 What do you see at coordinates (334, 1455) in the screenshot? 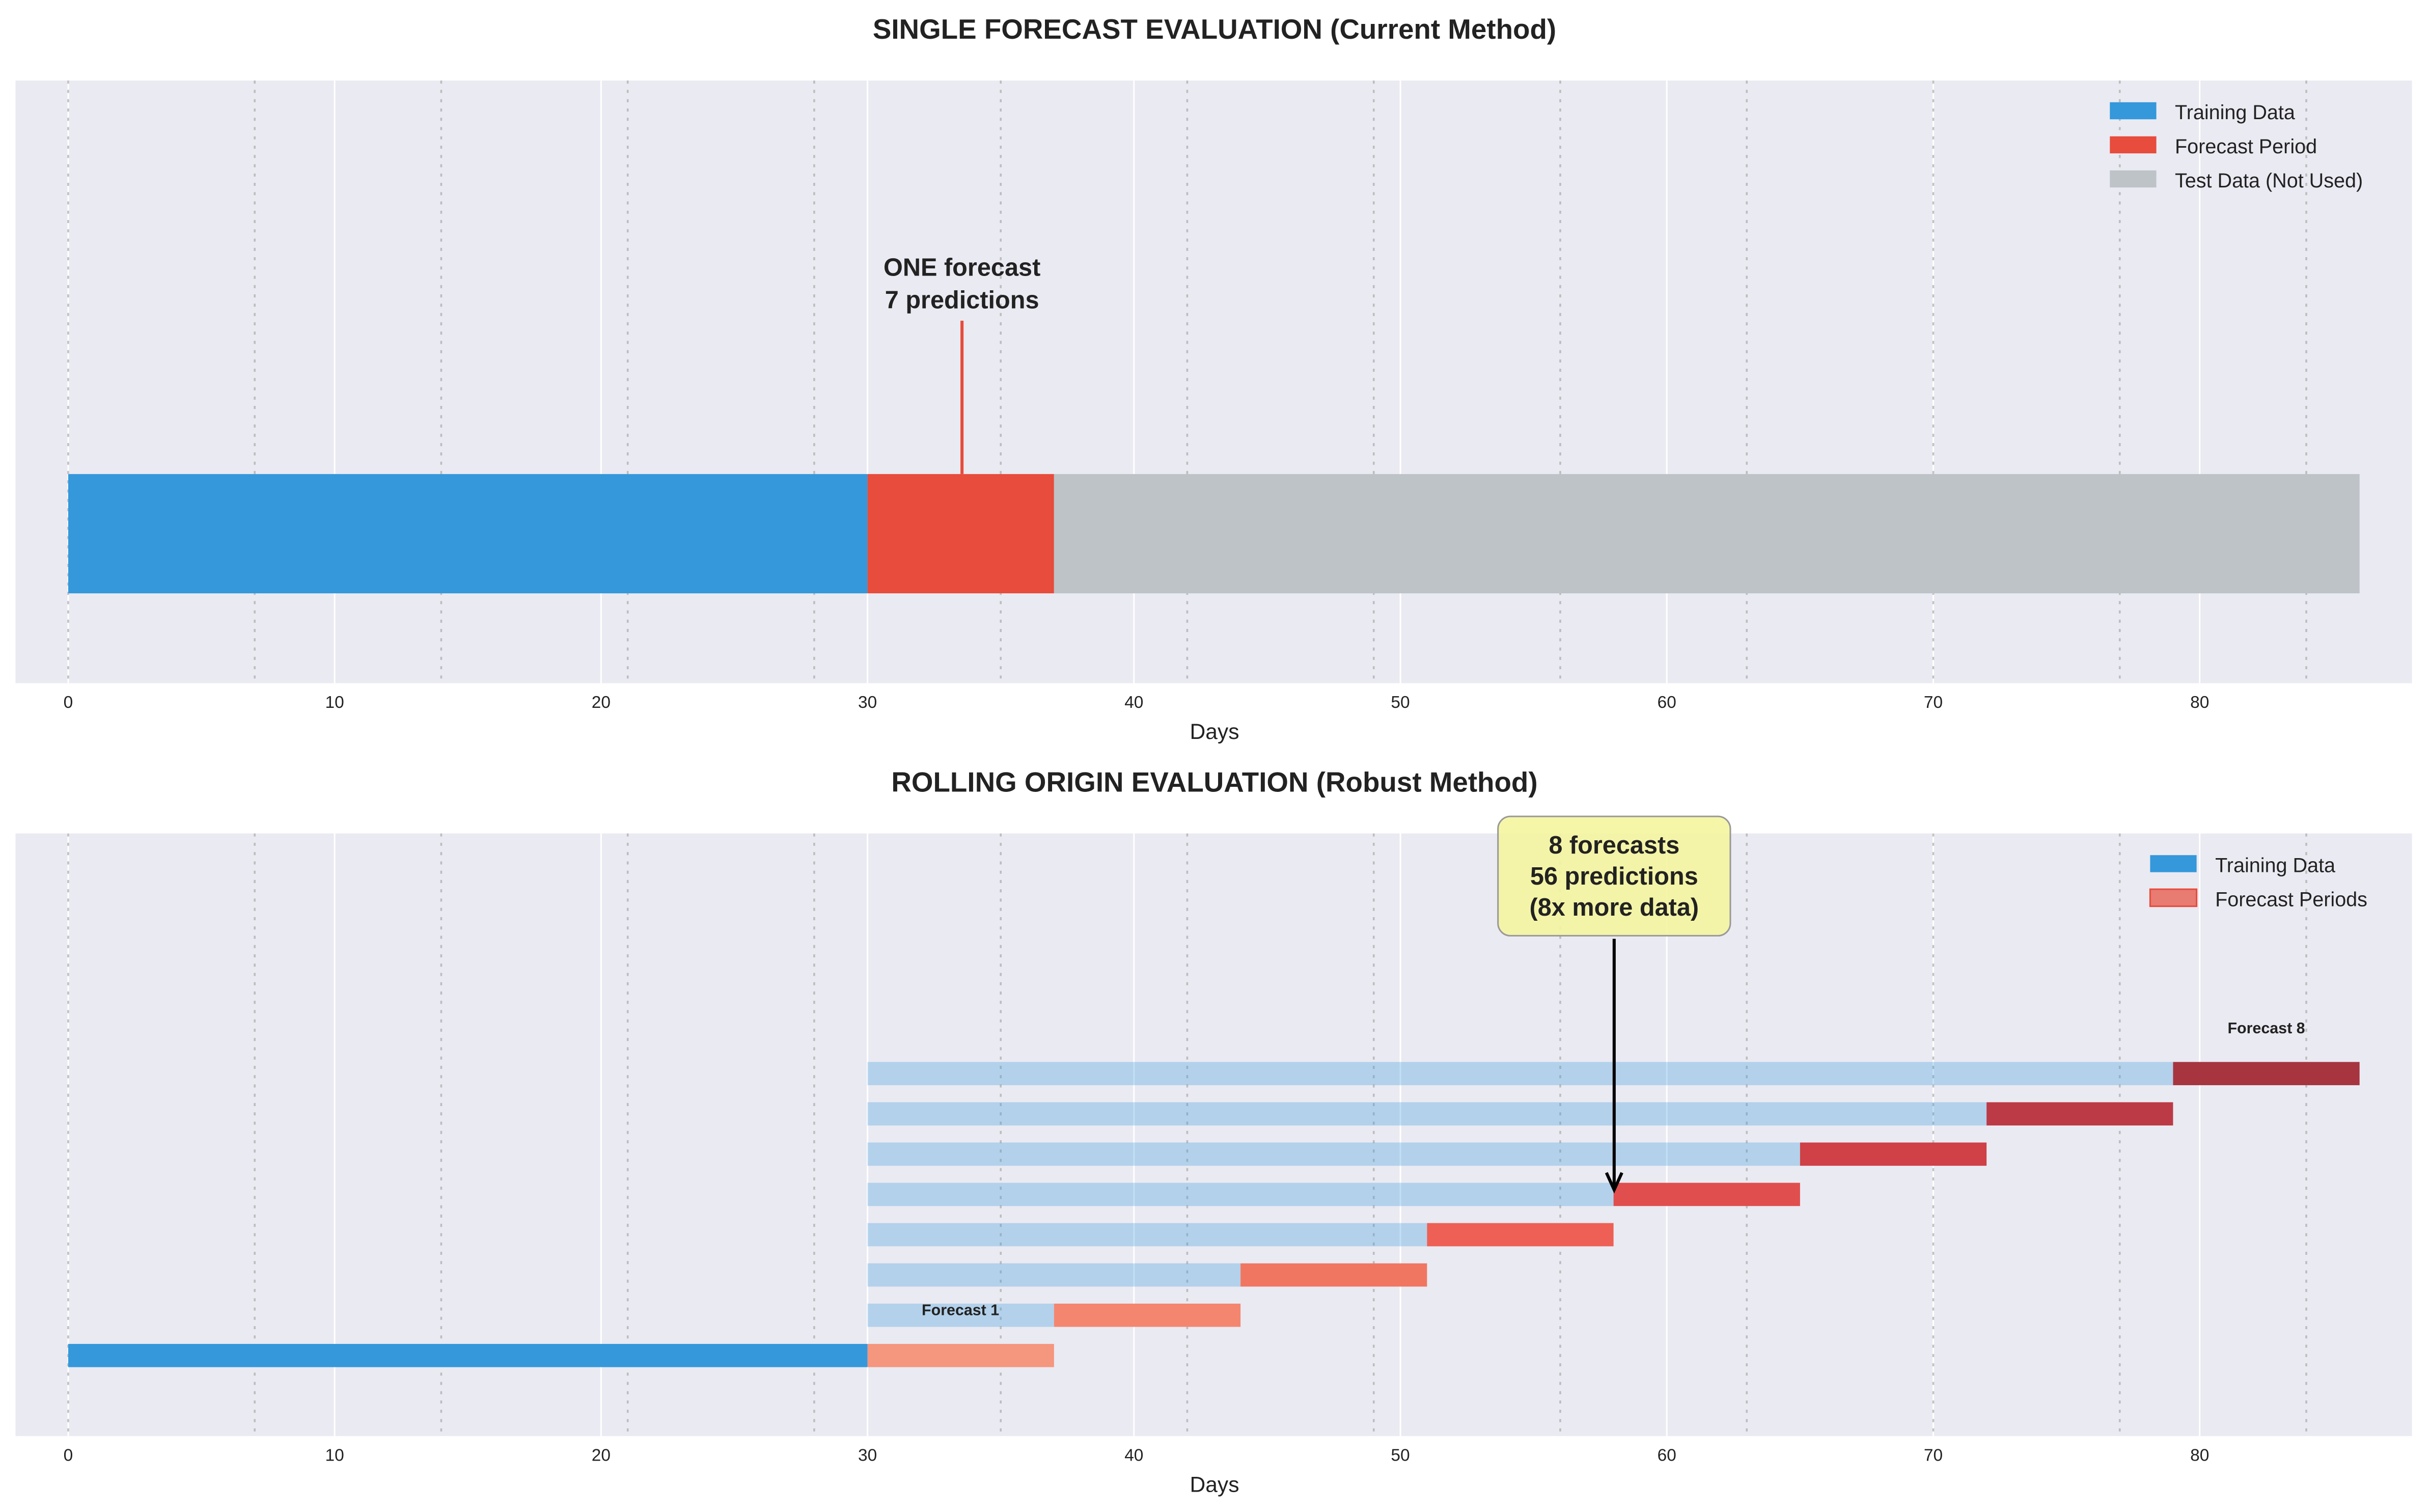
I see `bottom-x-tick-label: 10` at bounding box center [334, 1455].